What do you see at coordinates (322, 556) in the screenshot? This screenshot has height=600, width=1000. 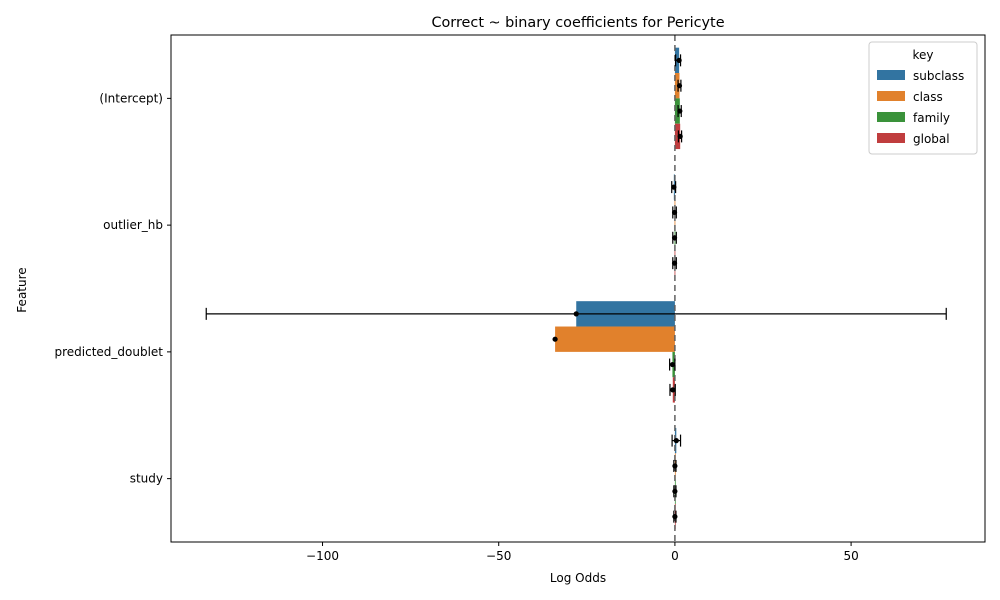 I see `x-tick-label: −100` at bounding box center [322, 556].